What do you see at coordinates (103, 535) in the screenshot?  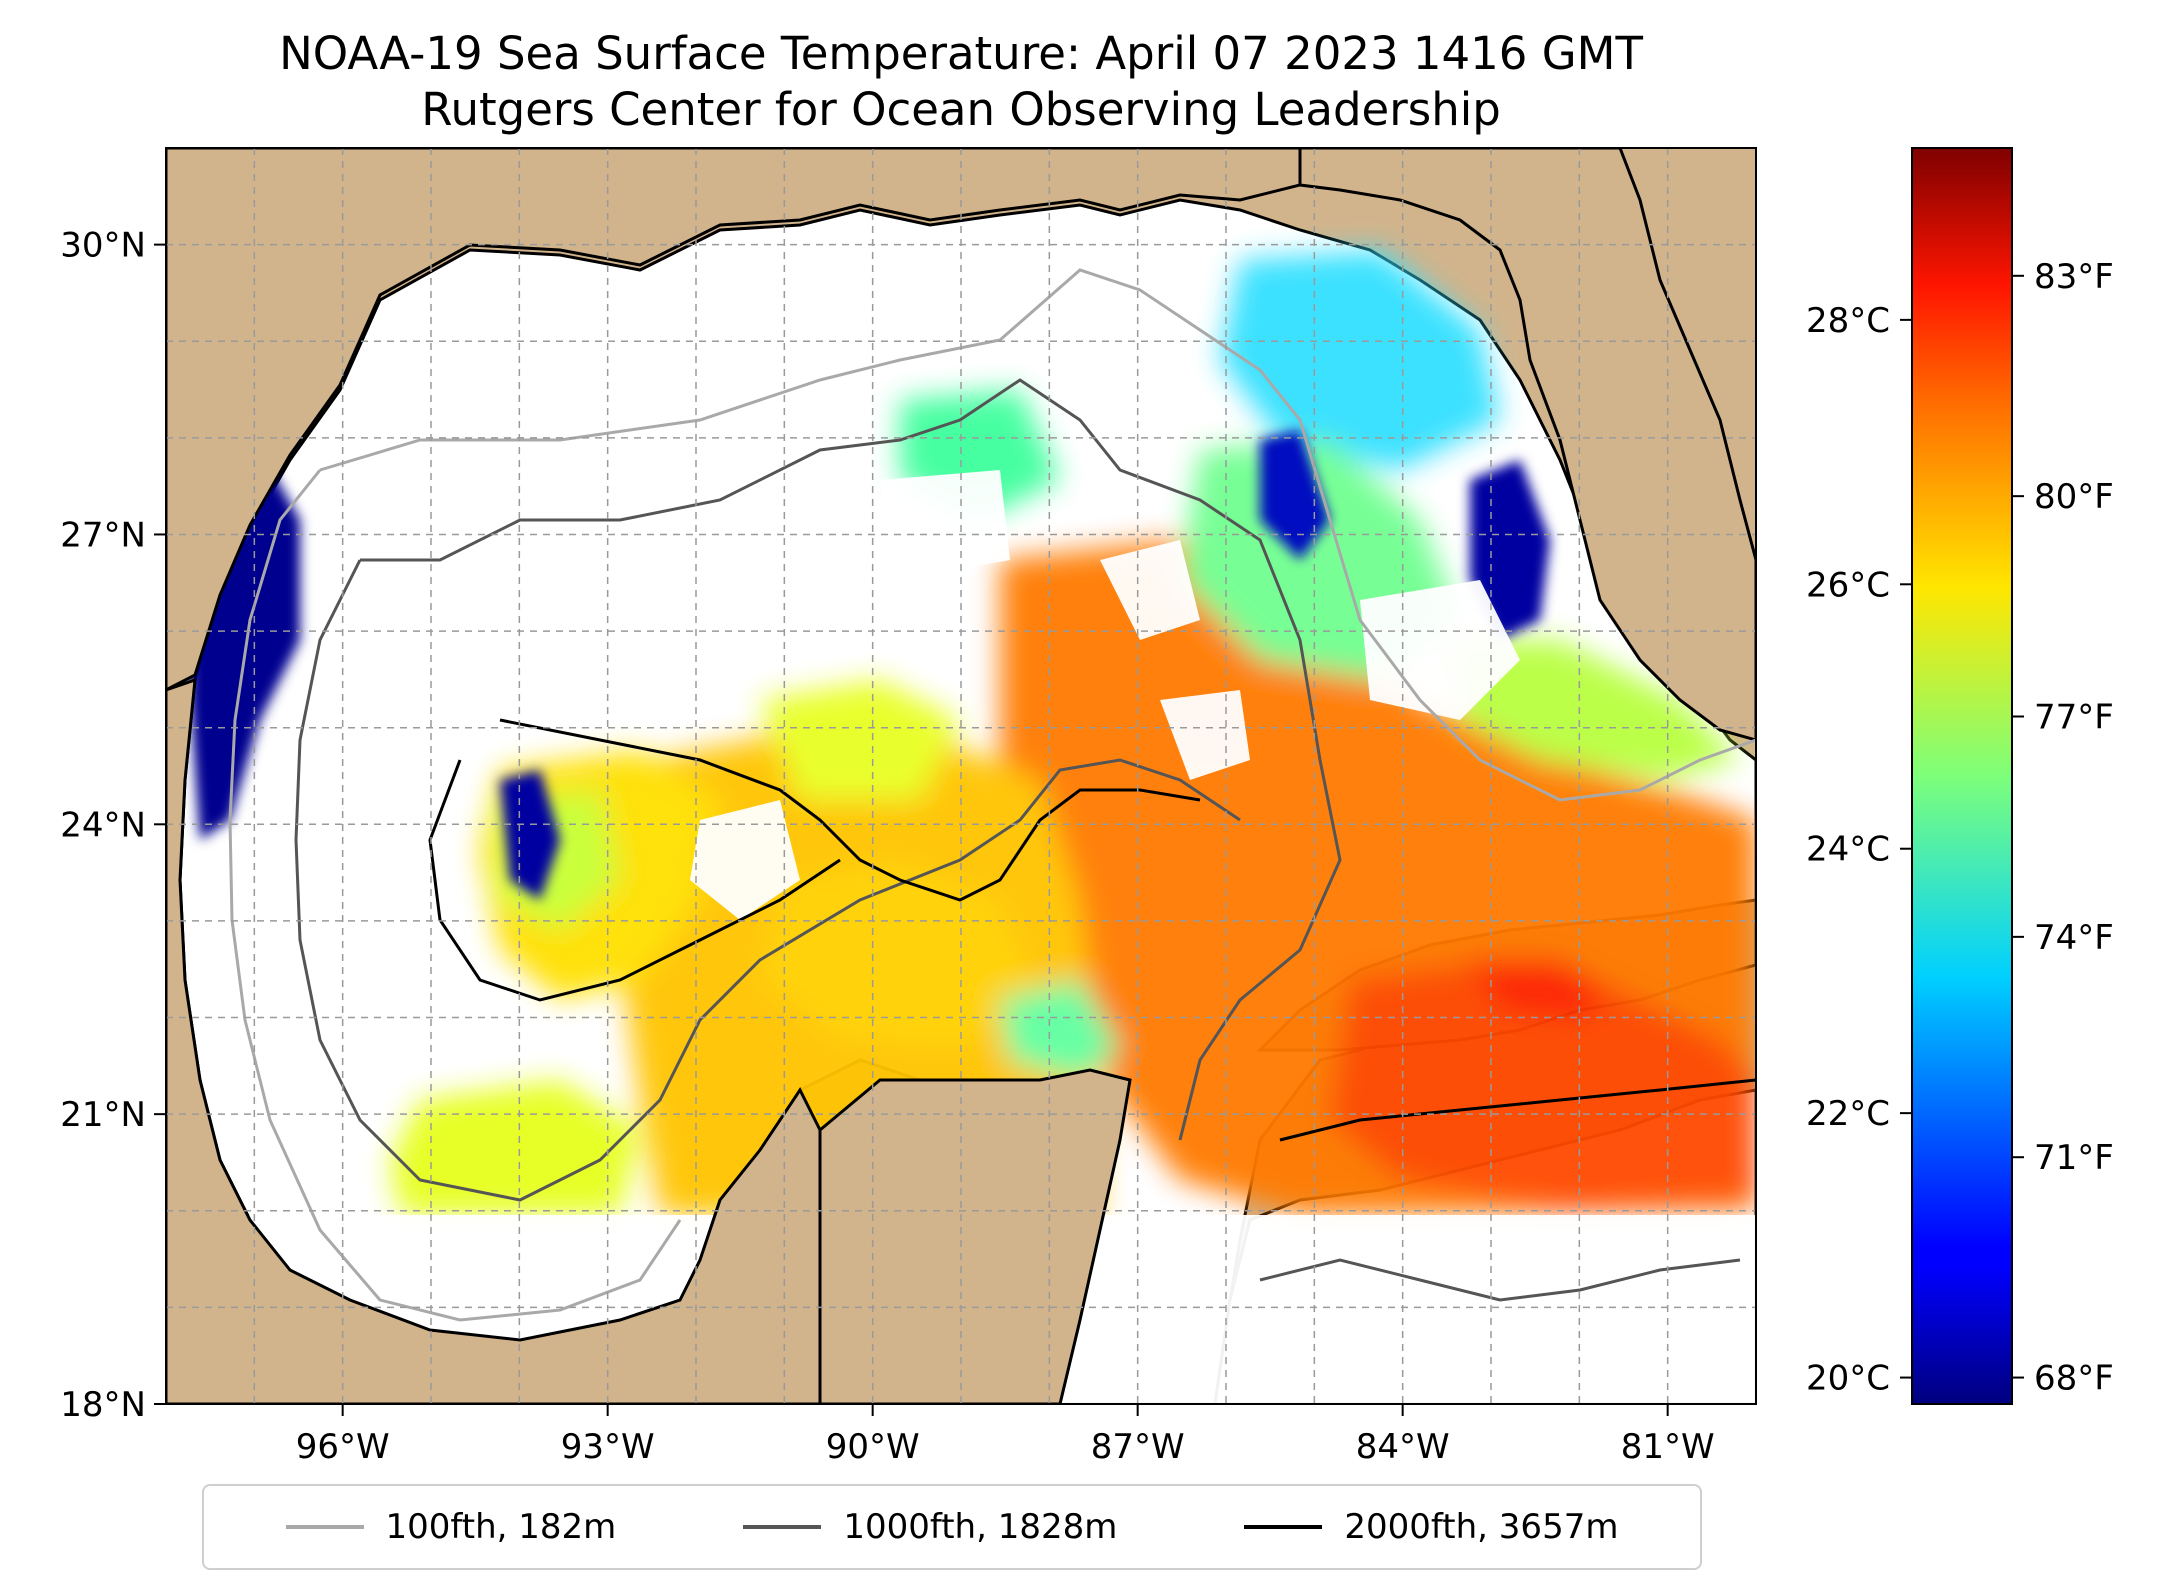 I see `y-tick-label: 27°N` at bounding box center [103, 535].